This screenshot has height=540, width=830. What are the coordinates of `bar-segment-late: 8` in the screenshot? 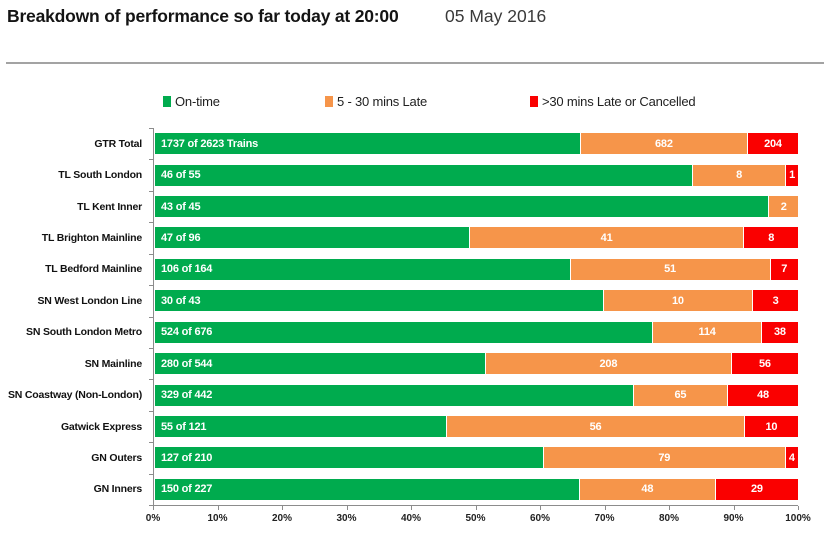 It's located at (739, 175).